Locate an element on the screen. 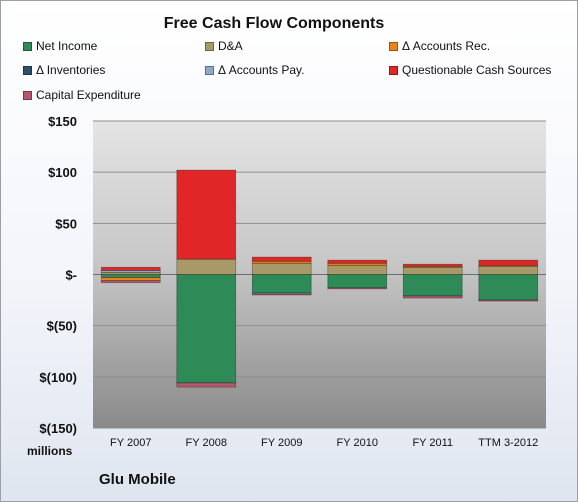 The width and height of the screenshot is (578, 502). y-tick-label: $(150) is located at coordinates (58, 428).